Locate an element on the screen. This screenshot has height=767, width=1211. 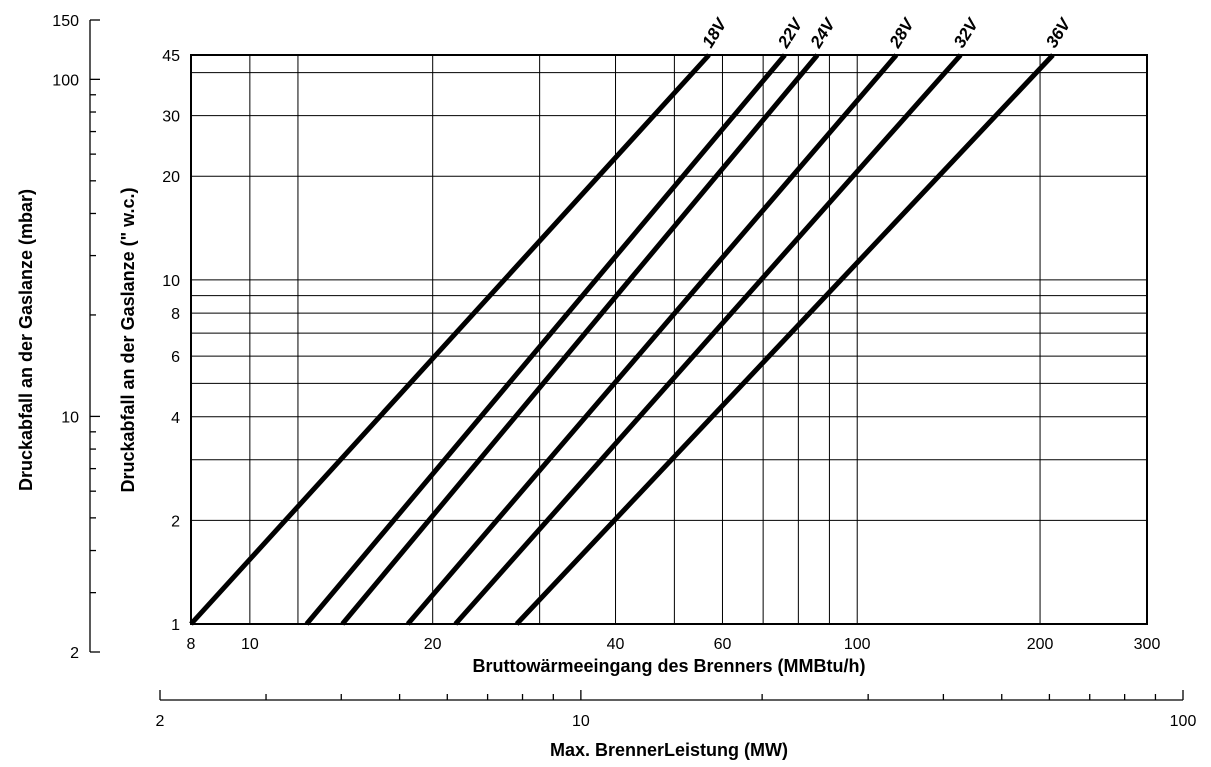
x-tick-label: 100 is located at coordinates (857, 644).